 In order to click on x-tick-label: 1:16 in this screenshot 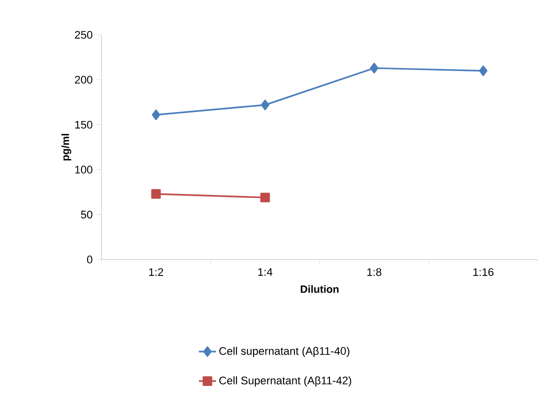, I will do `click(483, 272)`.